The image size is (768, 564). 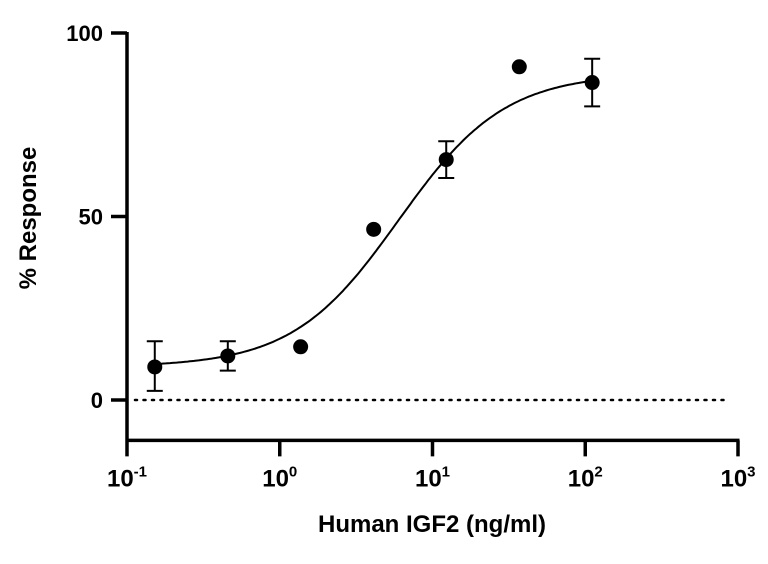 What do you see at coordinates (91, 217) in the screenshot?
I see `y-tick-label: 50` at bounding box center [91, 217].